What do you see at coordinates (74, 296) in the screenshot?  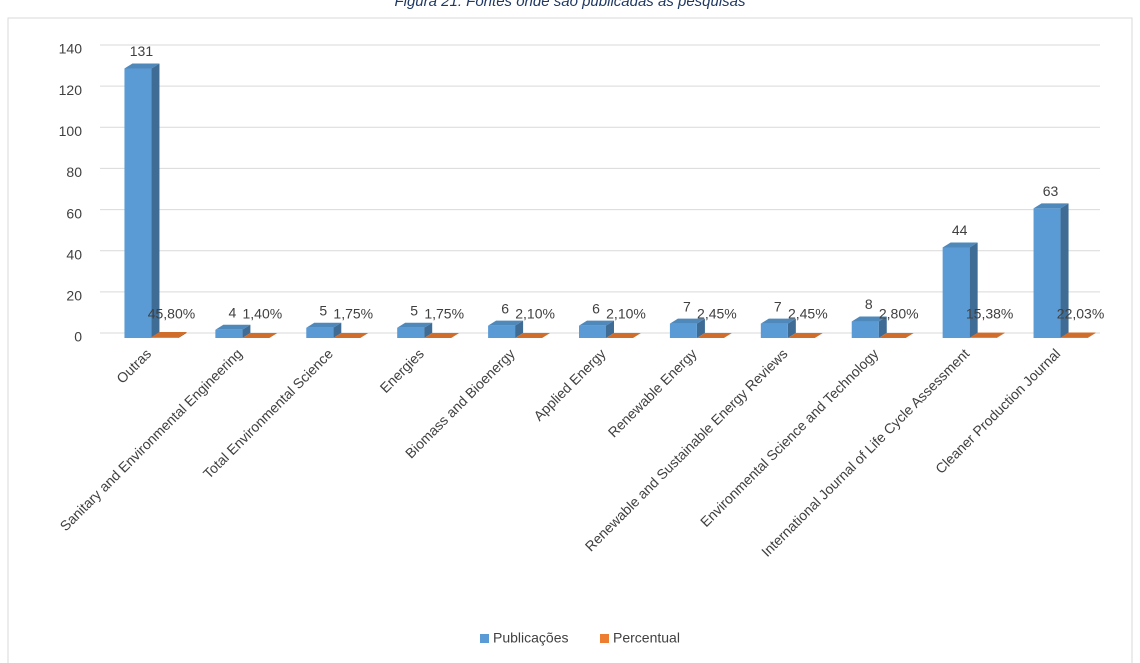 I see `y-tick-label: 20` at bounding box center [74, 296].